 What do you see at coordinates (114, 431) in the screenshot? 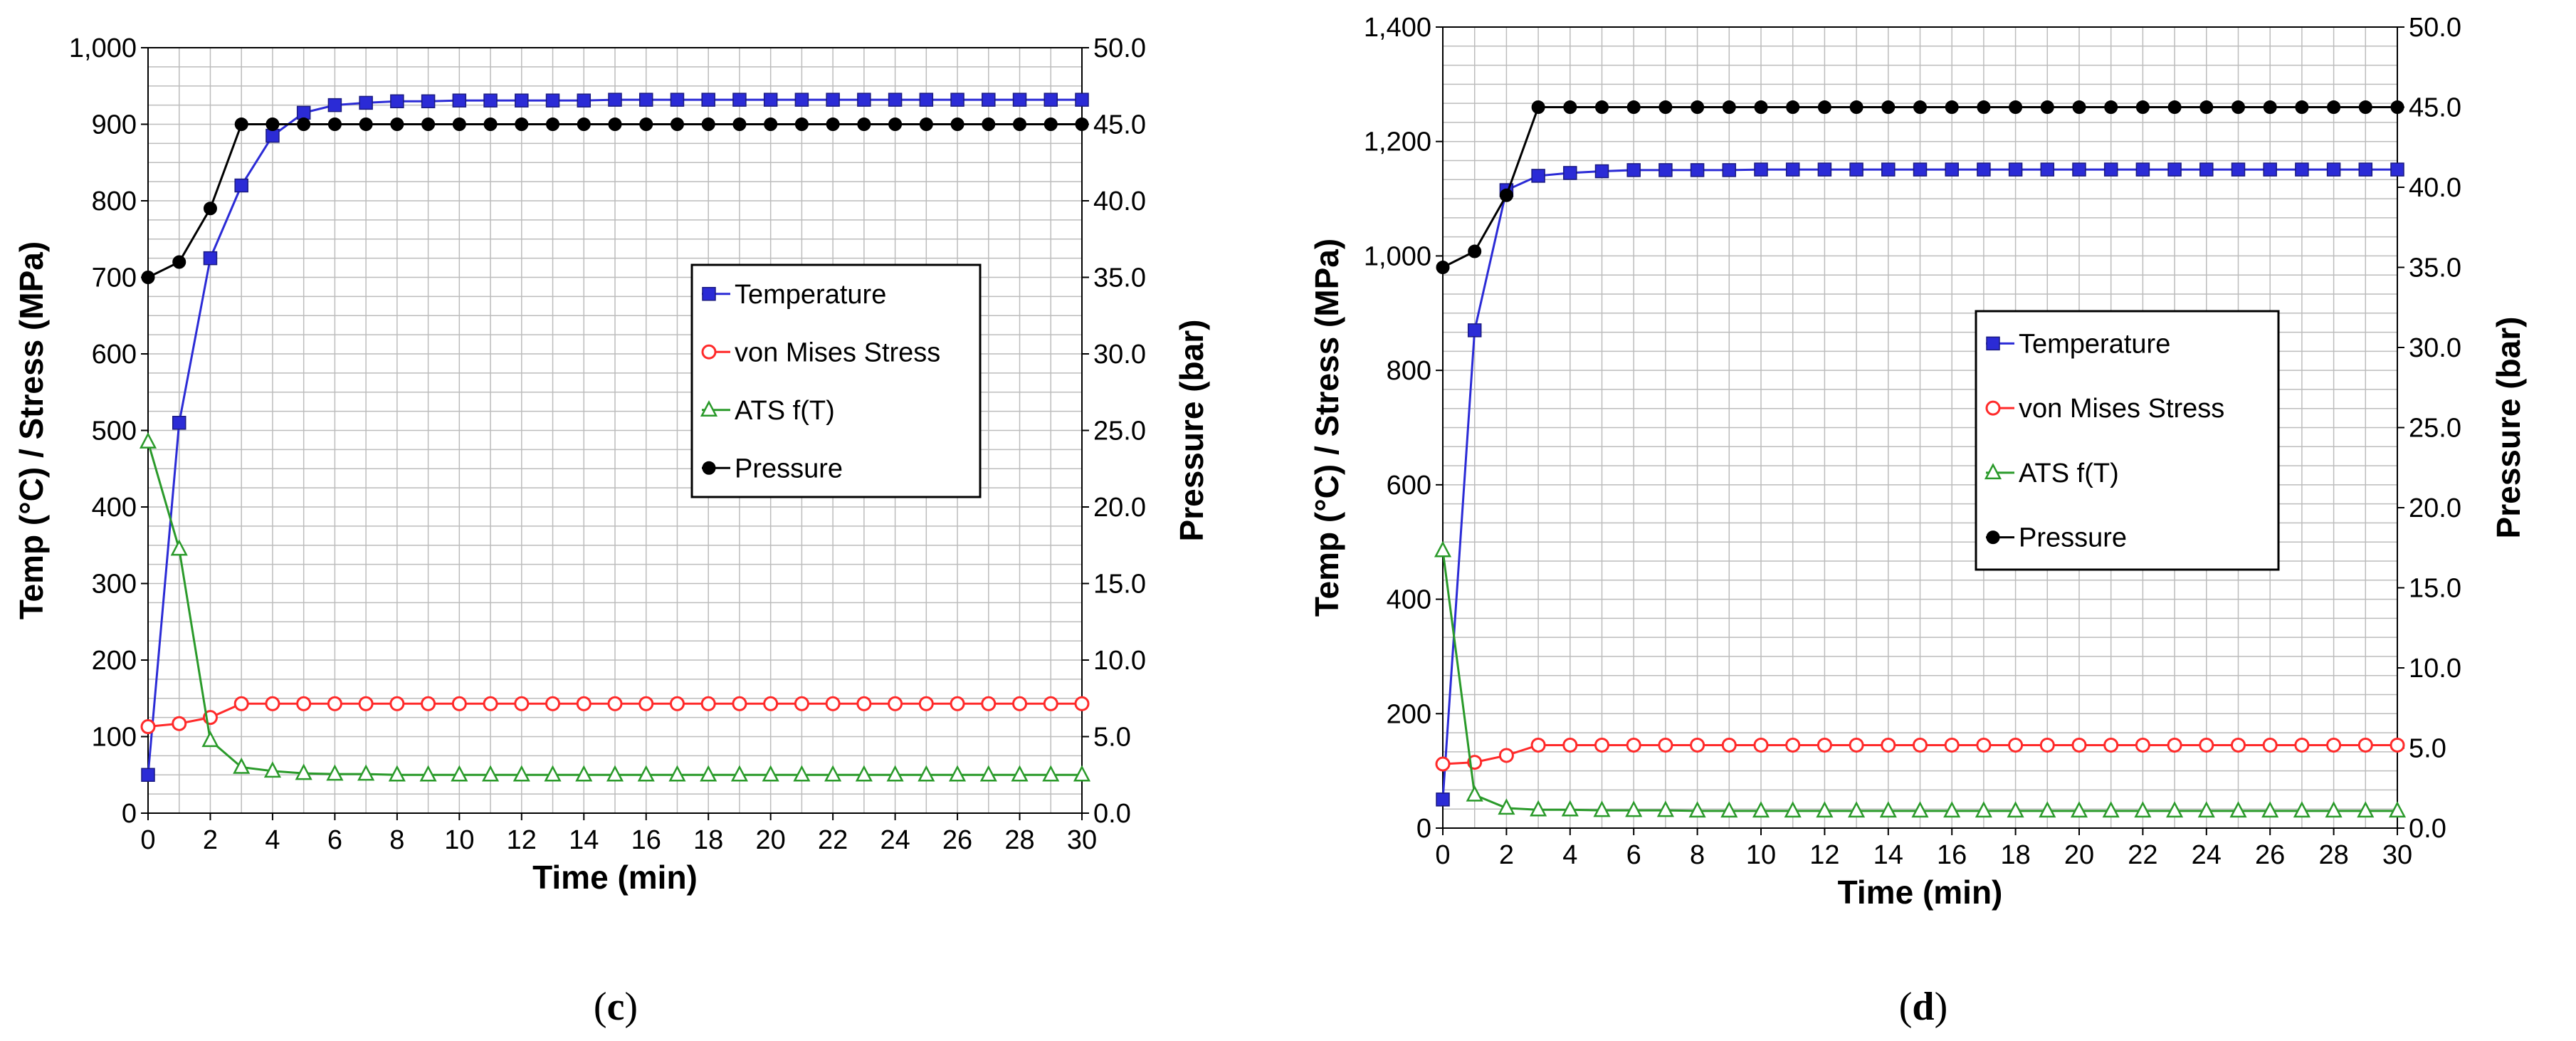
I see `y-tick-label: 500` at bounding box center [114, 431].